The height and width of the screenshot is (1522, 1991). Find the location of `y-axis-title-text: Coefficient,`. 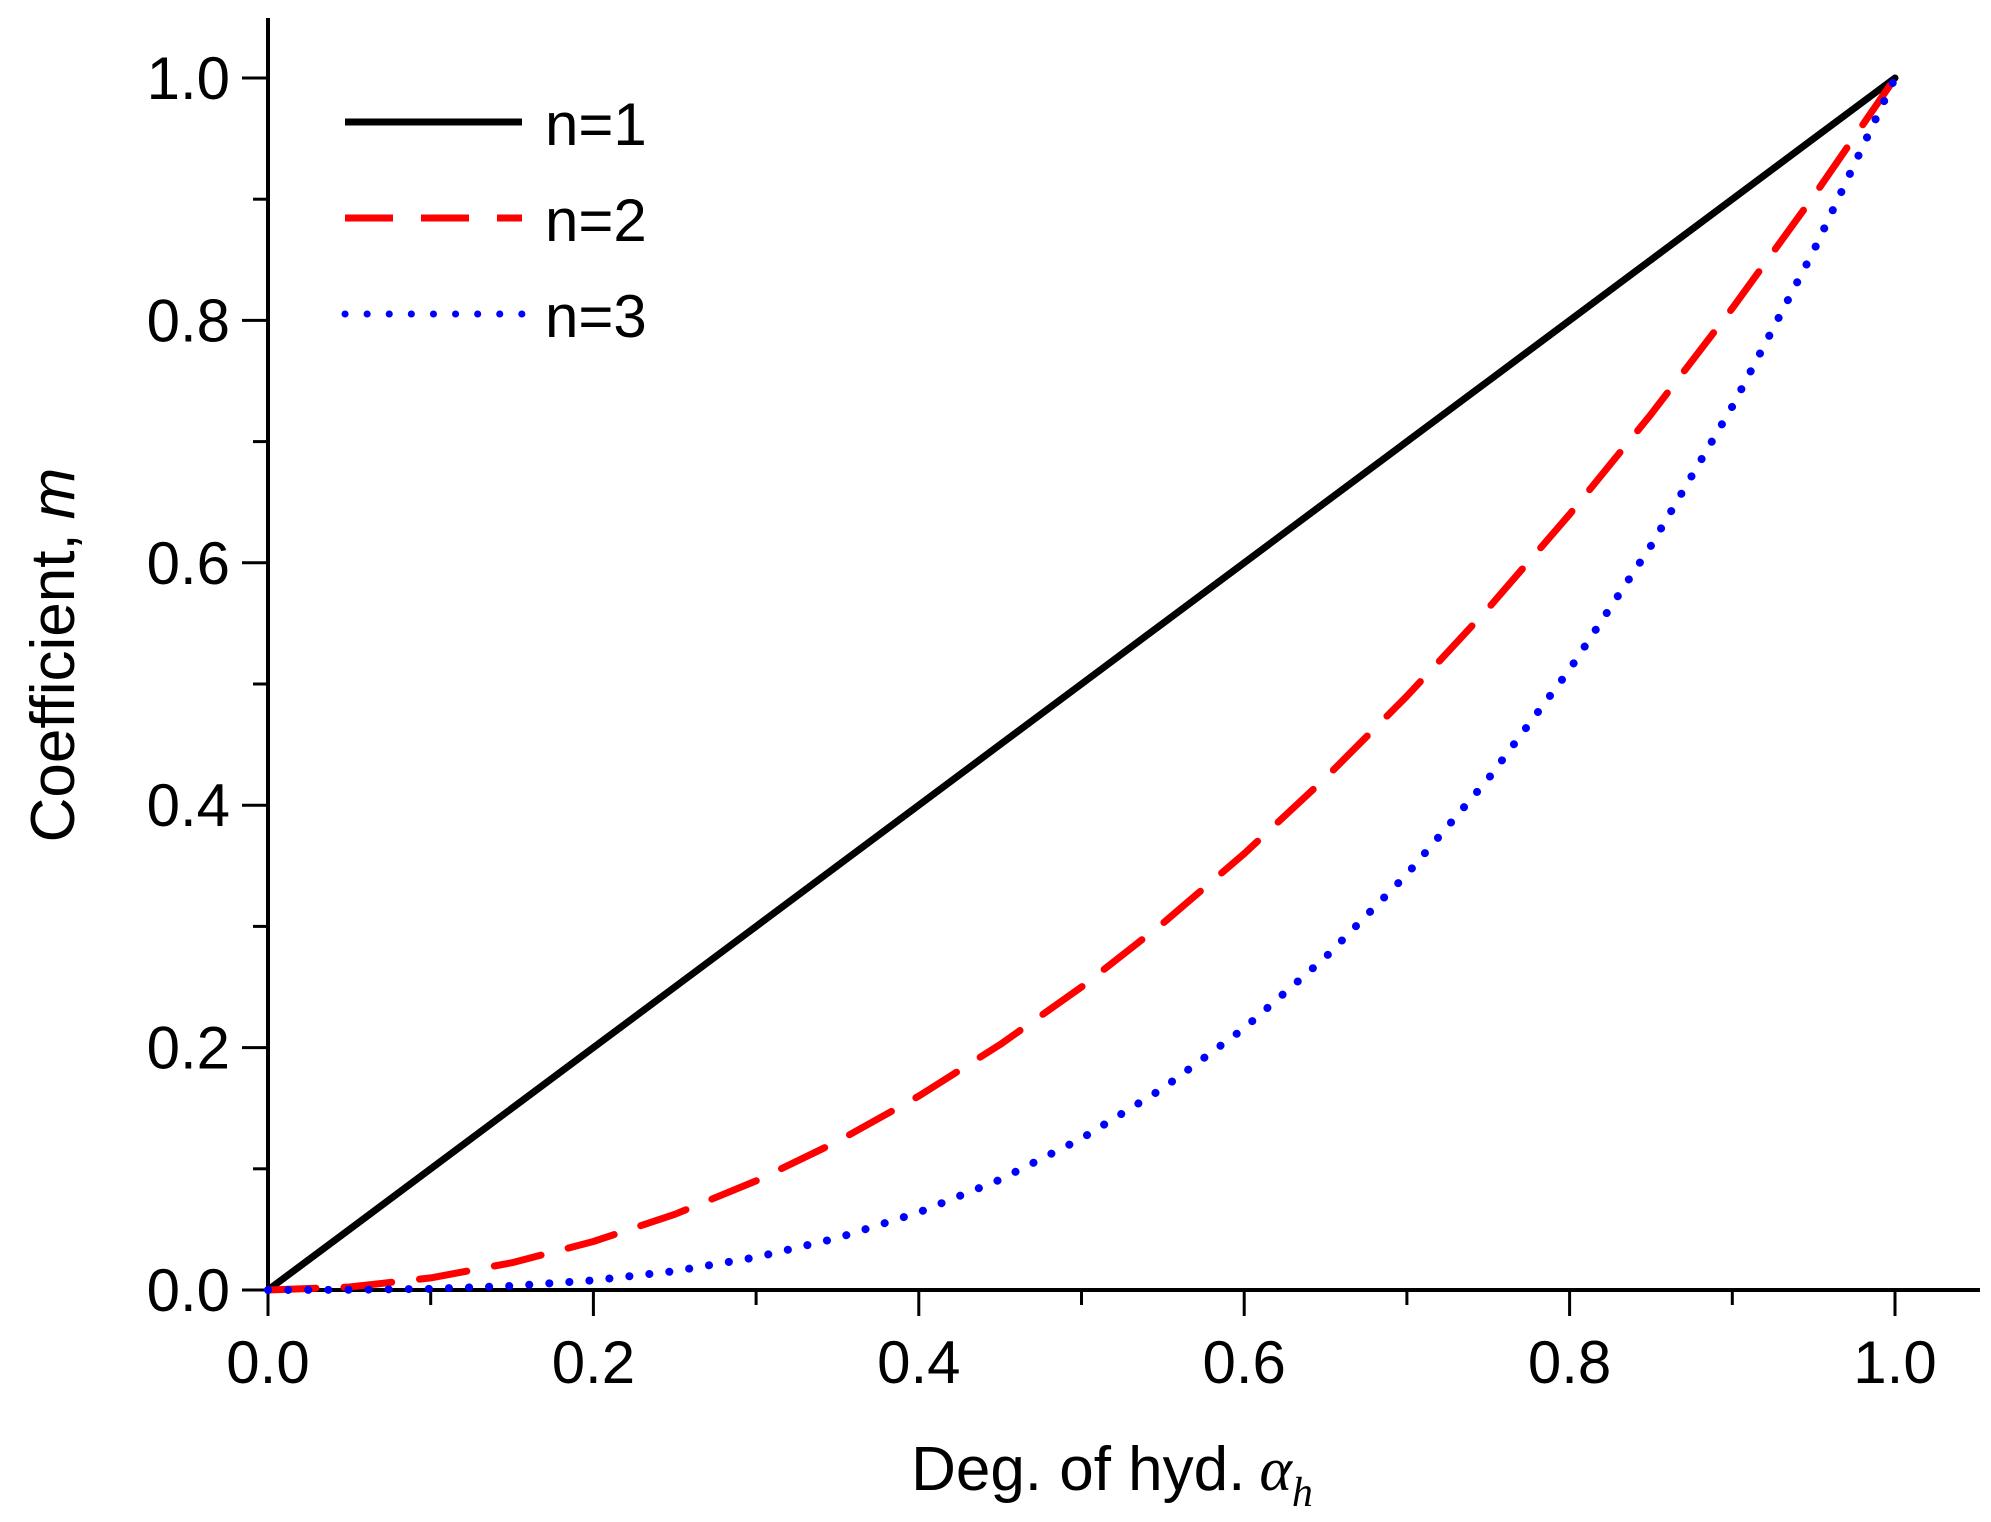

y-axis-title-text: Coefficient, is located at coordinates (53, 687).